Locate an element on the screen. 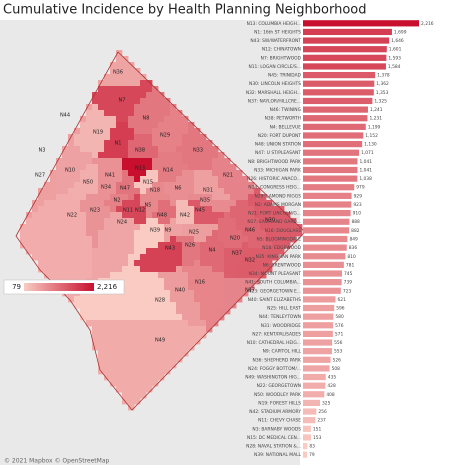 This screenshot has width=468, height=468. color-legend: 79 2,216 is located at coordinates (64, 287).